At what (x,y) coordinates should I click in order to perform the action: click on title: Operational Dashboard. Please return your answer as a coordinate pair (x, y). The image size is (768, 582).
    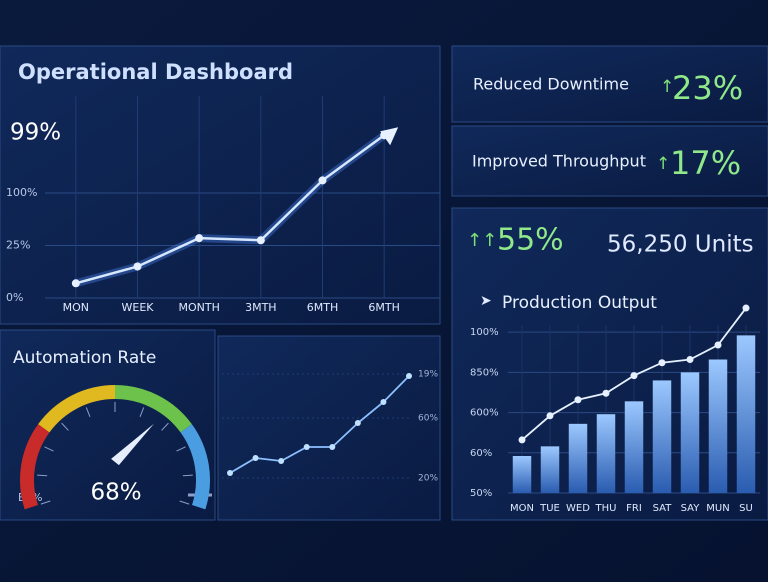
    Looking at the image, I should click on (155, 72).